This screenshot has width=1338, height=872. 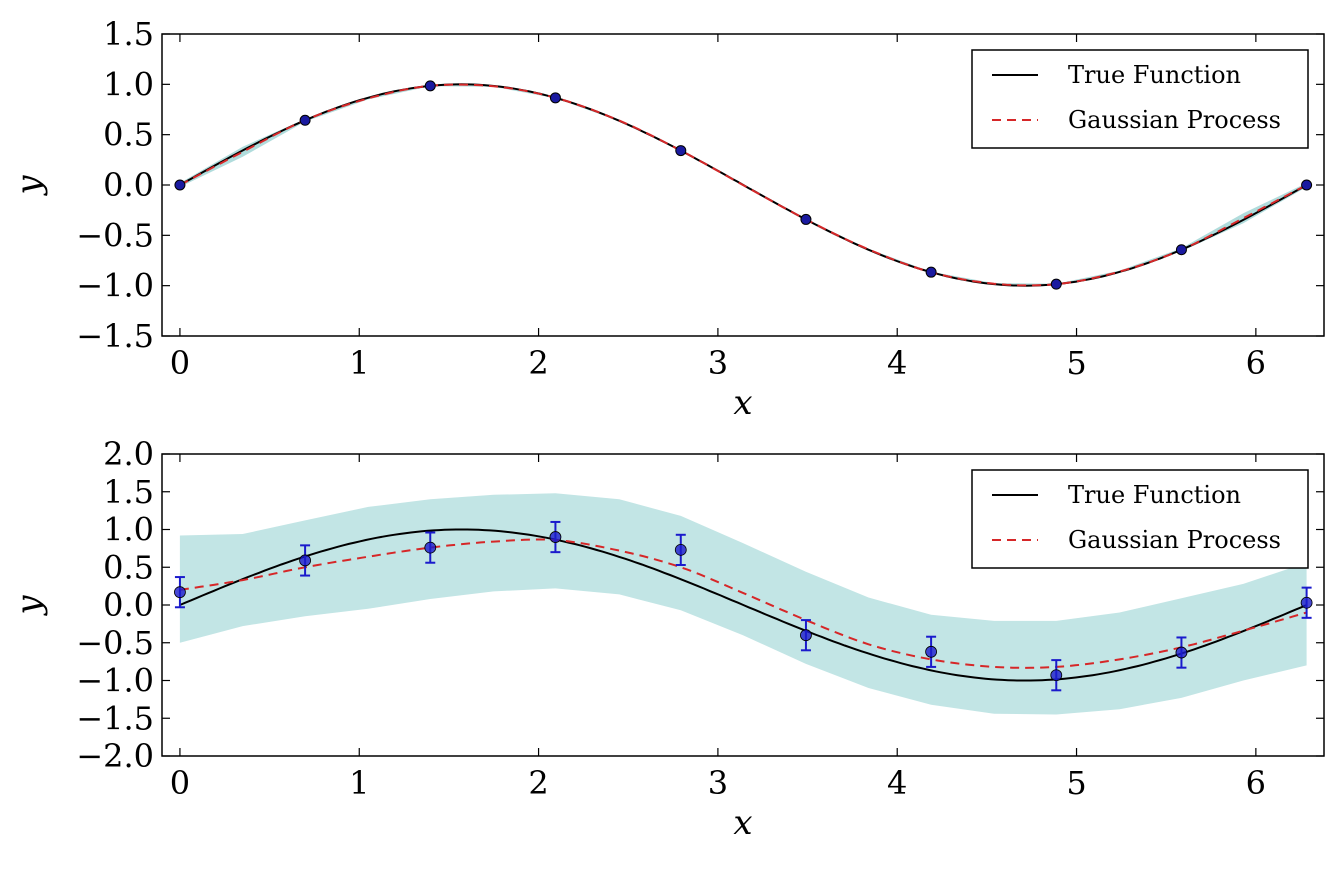 What do you see at coordinates (128, 454) in the screenshot?
I see `y-tick-label: 2.0` at bounding box center [128, 454].